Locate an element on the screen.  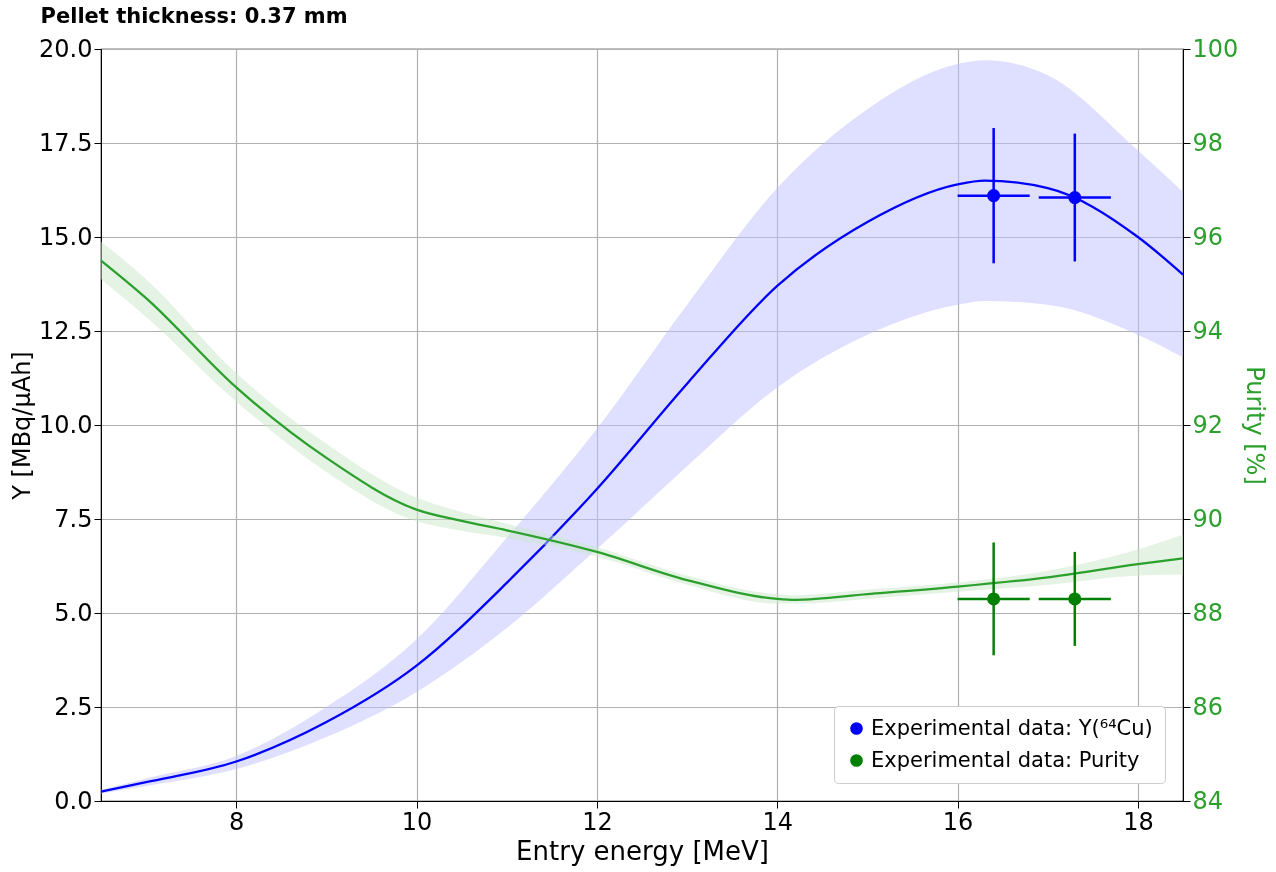
y-tick-label: 0.0 is located at coordinates (73, 800).